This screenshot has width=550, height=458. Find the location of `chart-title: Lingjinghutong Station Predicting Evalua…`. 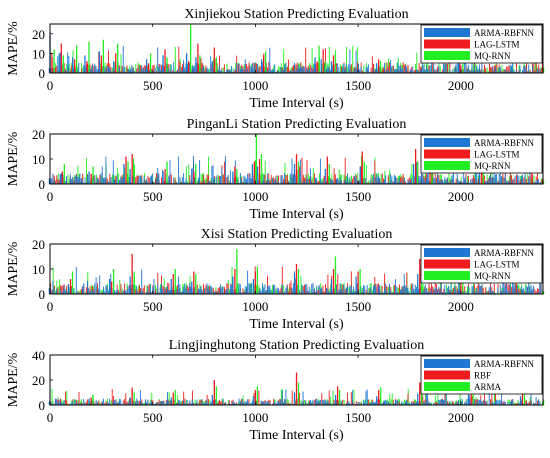

chart-title: Lingjinghutong Station Predicting Evalua… is located at coordinates (296, 345).